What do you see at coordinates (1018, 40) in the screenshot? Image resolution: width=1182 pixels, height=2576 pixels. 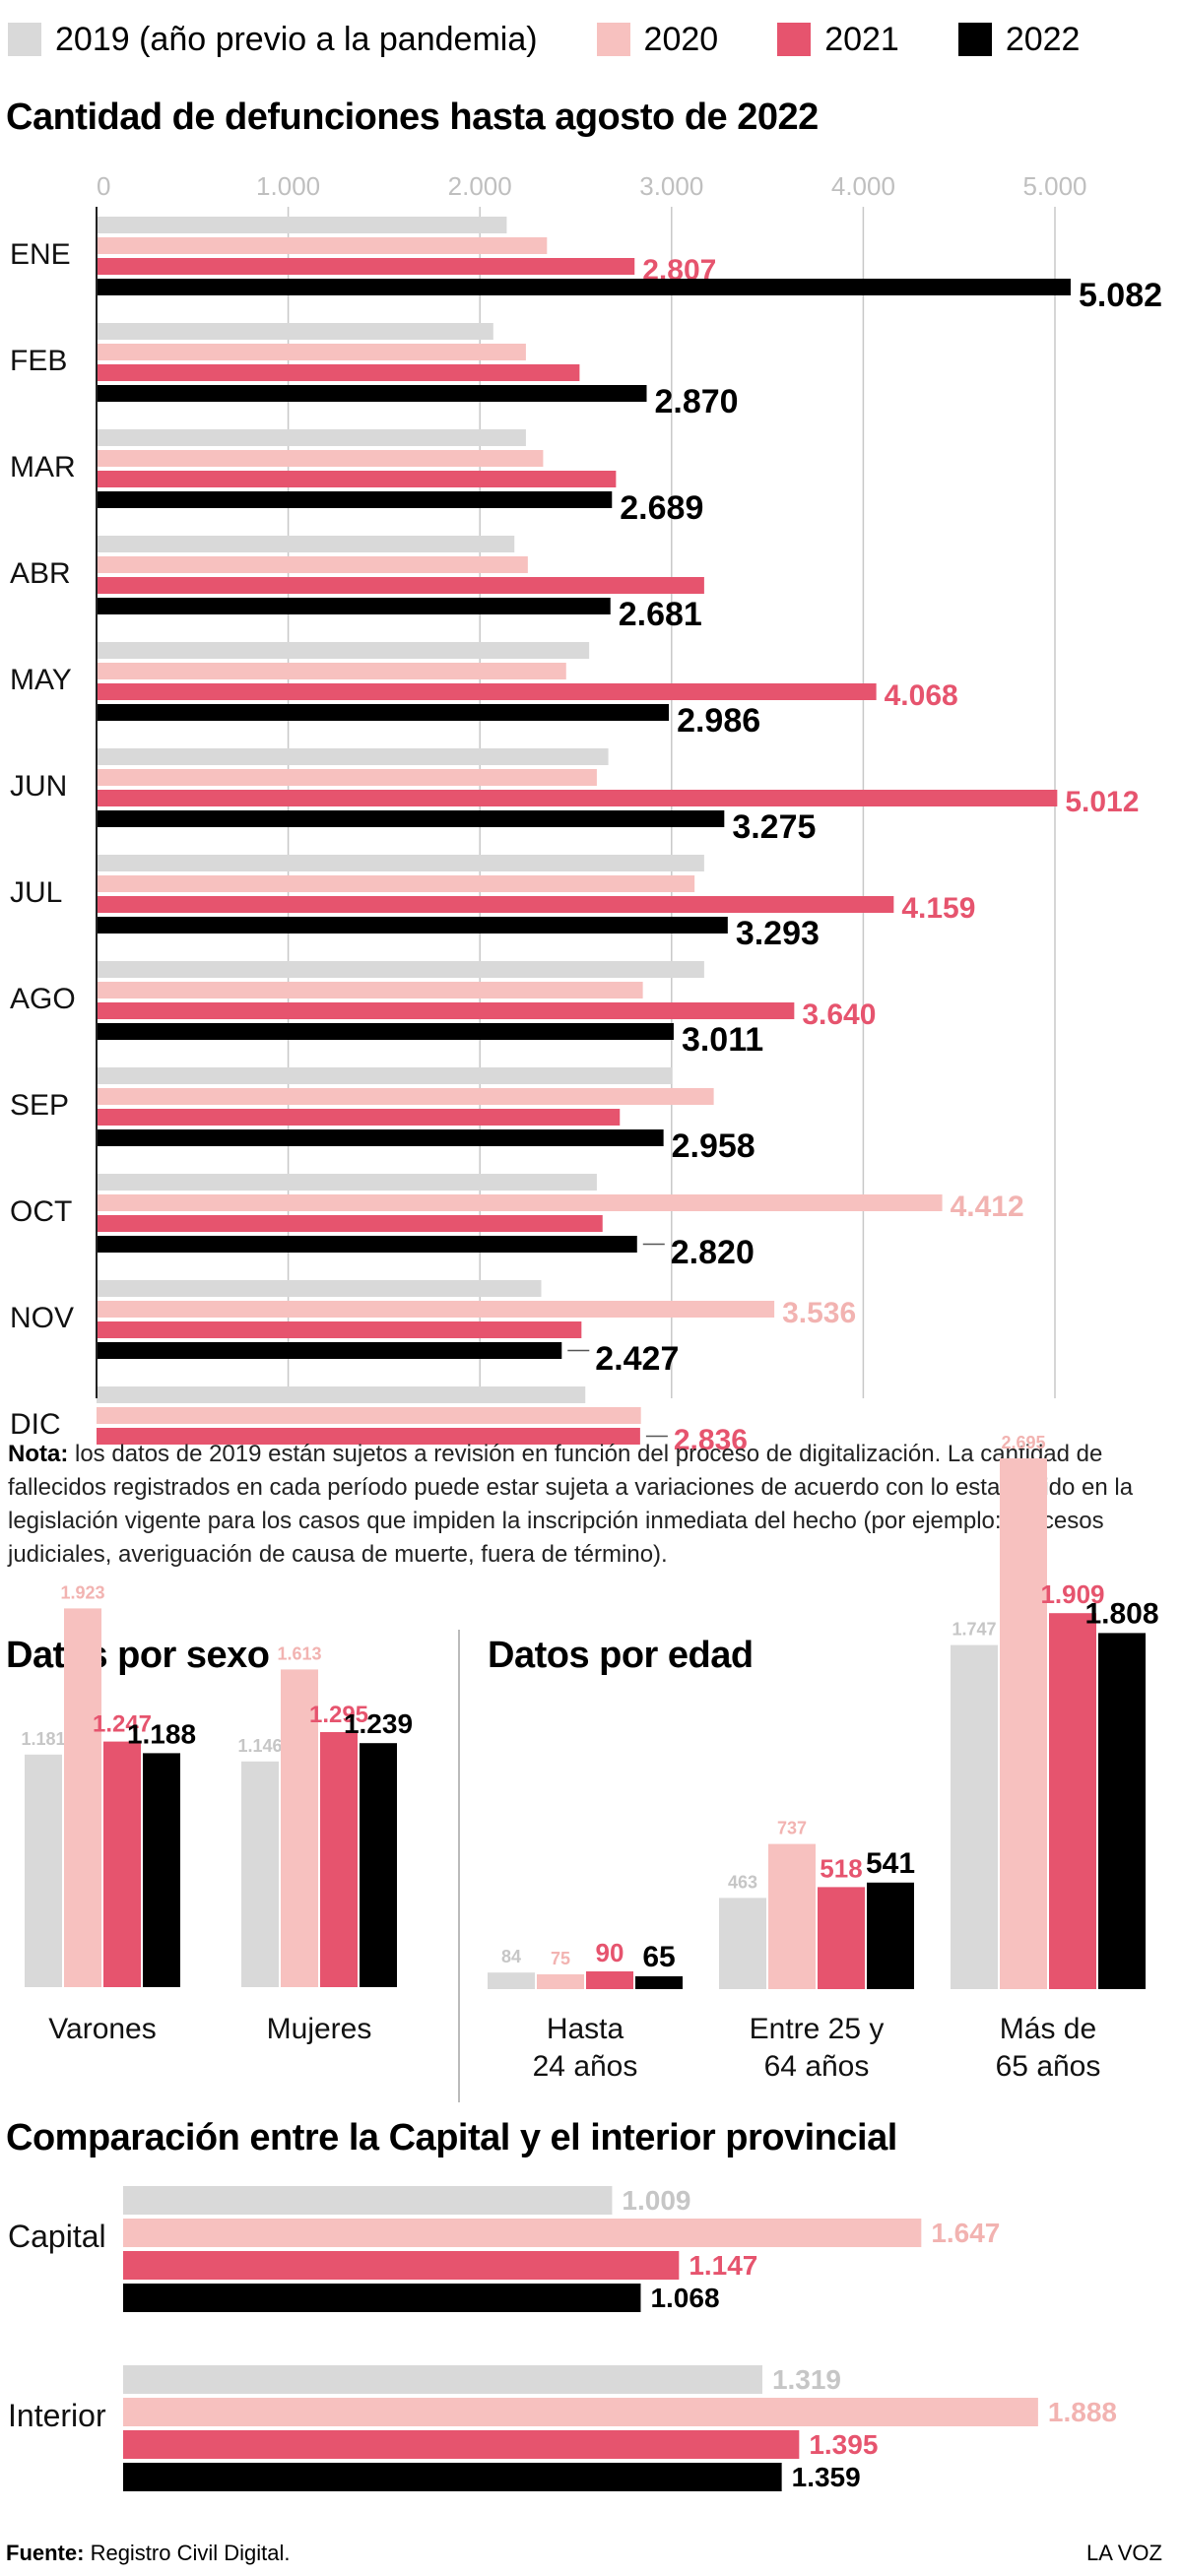 I see `legend-item-2022: 2022` at bounding box center [1018, 40].